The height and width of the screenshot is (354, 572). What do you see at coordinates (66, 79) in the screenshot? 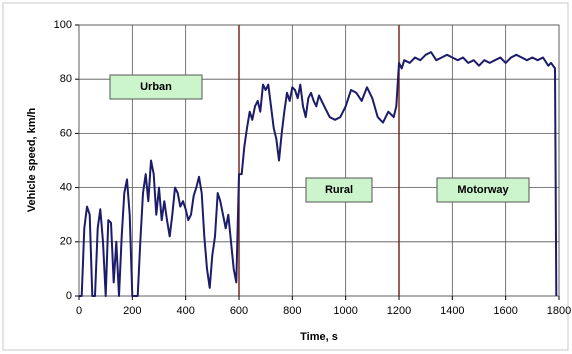
I see `y-tick-label: 80` at bounding box center [66, 79].